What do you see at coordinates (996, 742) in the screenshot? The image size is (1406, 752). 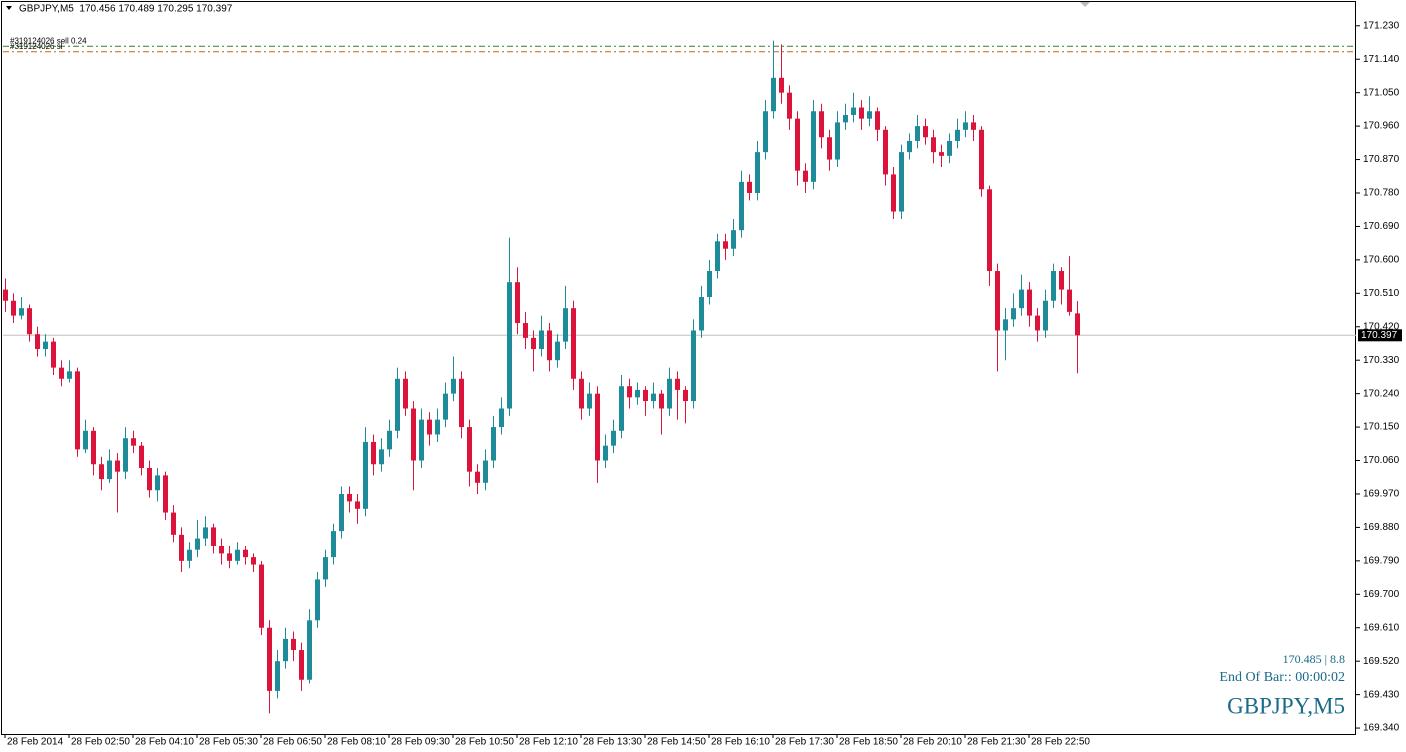 I see `x-tick-label: 28 Feb 21:30` at bounding box center [996, 742].